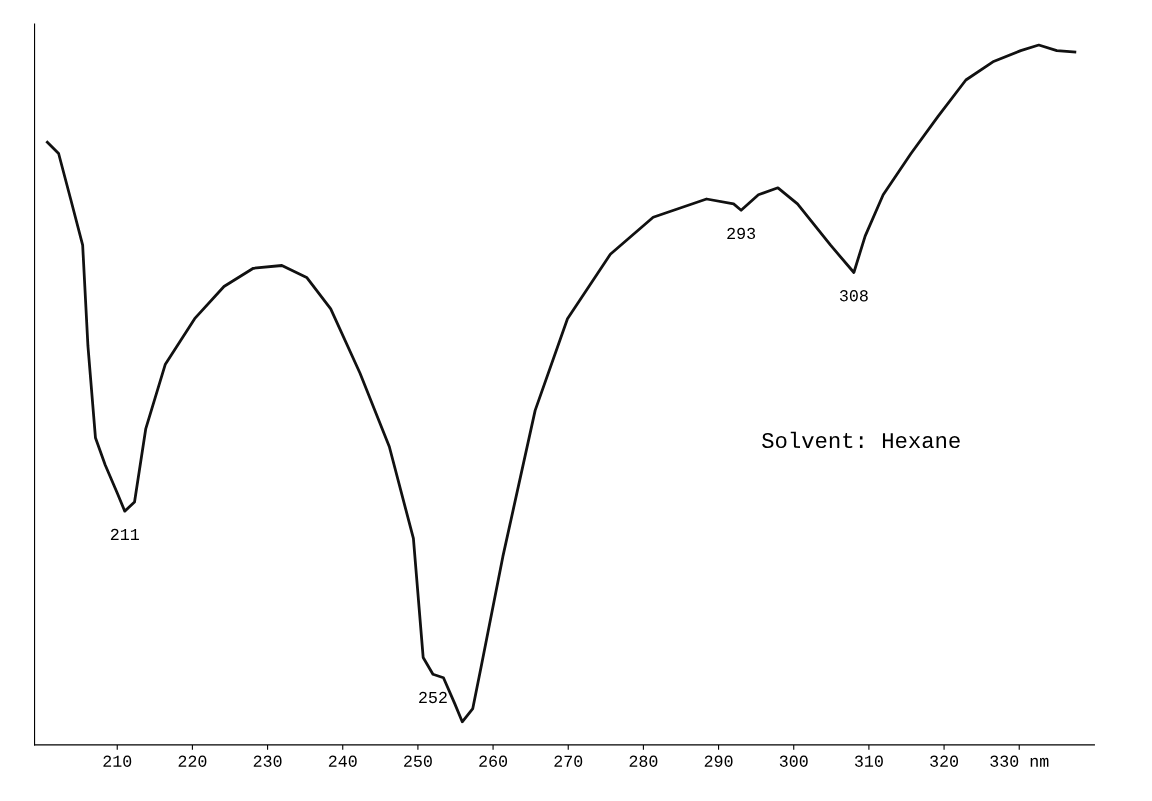  What do you see at coordinates (267, 761) in the screenshot?
I see `x-tick-label: 230` at bounding box center [267, 761].